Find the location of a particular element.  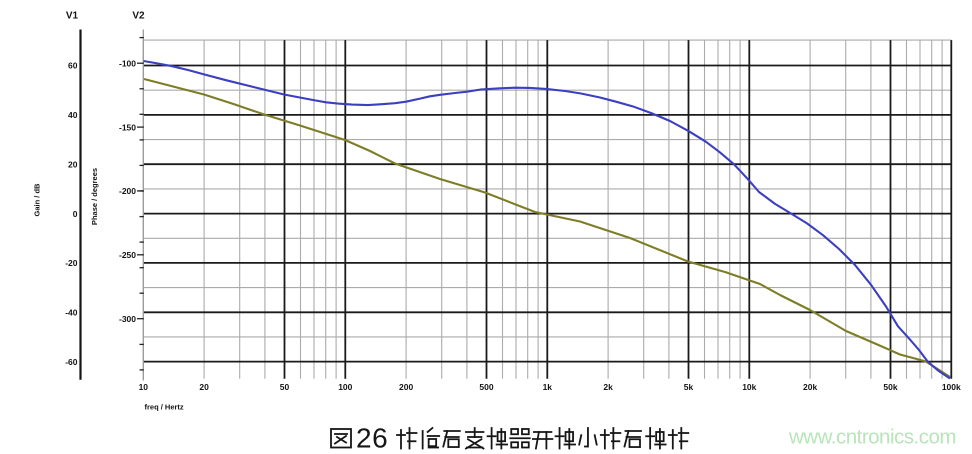

svg-text: 50k is located at coordinates (890, 387).